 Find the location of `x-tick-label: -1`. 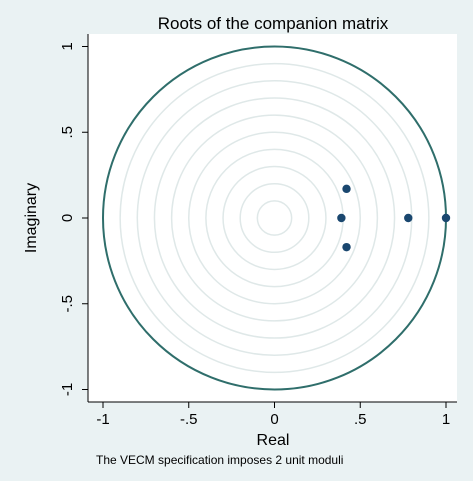

x-tick-label: -1 is located at coordinates (102, 419).